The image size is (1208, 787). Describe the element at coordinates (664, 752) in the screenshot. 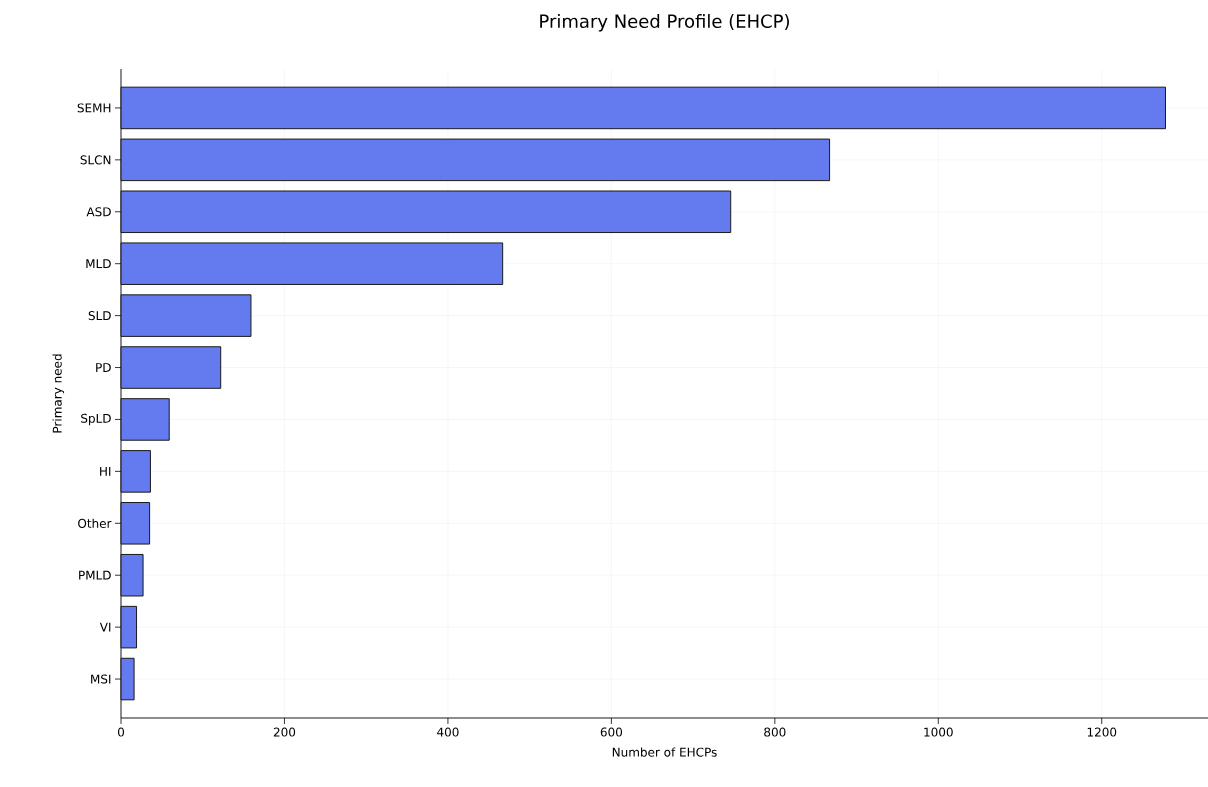

I see `x-axis-title: Number of EHCPs` at that location.